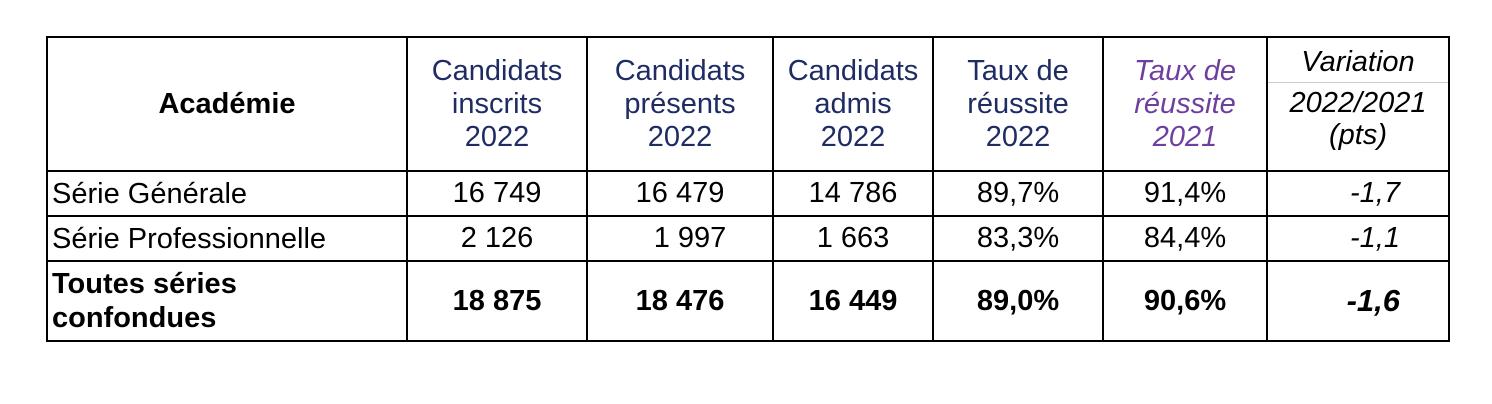  Describe the element at coordinates (680, 301) in the screenshot. I see `cell-presents: 18 476` at that location.